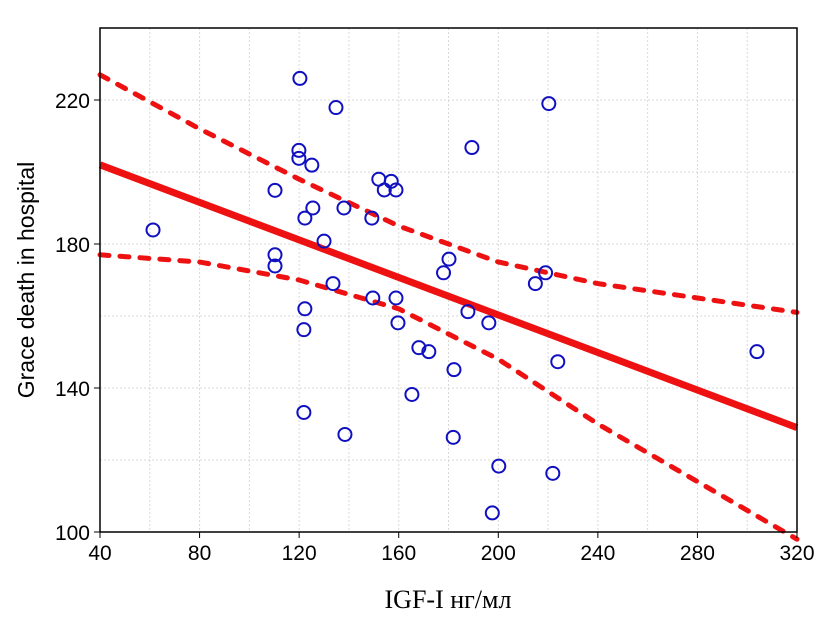 The height and width of the screenshot is (621, 827). What do you see at coordinates (697, 553) in the screenshot?
I see `x-tick-label: 280` at bounding box center [697, 553].